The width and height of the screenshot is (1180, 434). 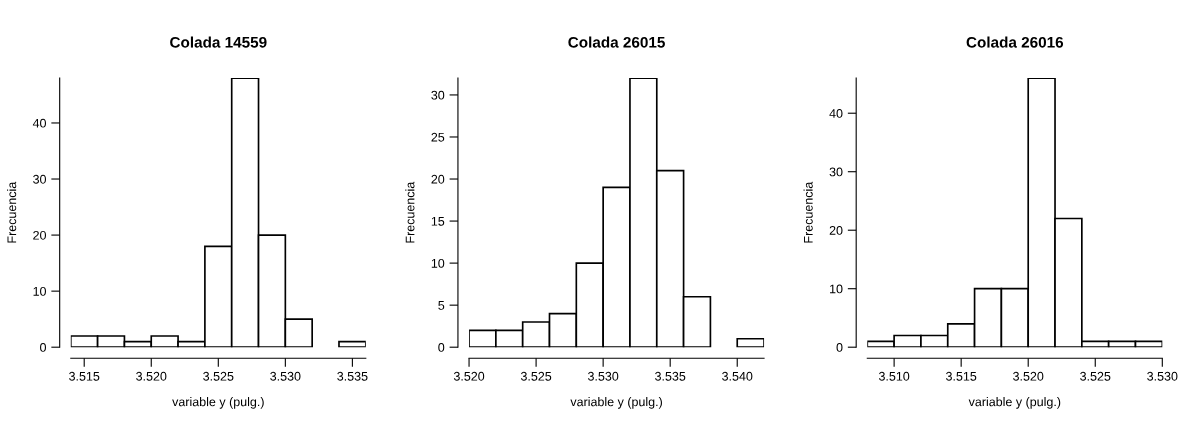 I want to click on y-tick-label: 5, so click(x=441, y=305).